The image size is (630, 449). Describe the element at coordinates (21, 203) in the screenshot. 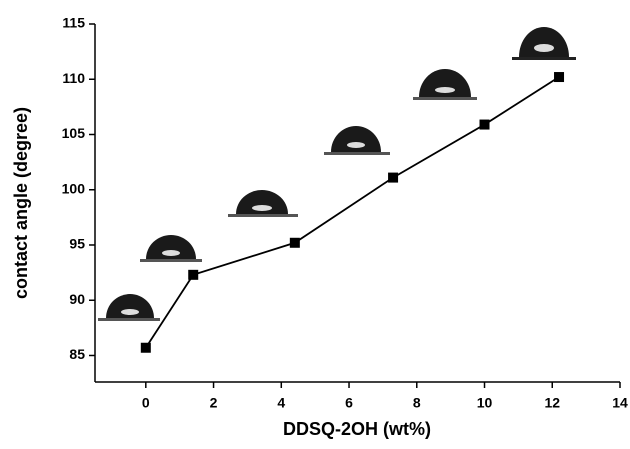

I see `y-axis-title: contact angle (degree)` at that location.